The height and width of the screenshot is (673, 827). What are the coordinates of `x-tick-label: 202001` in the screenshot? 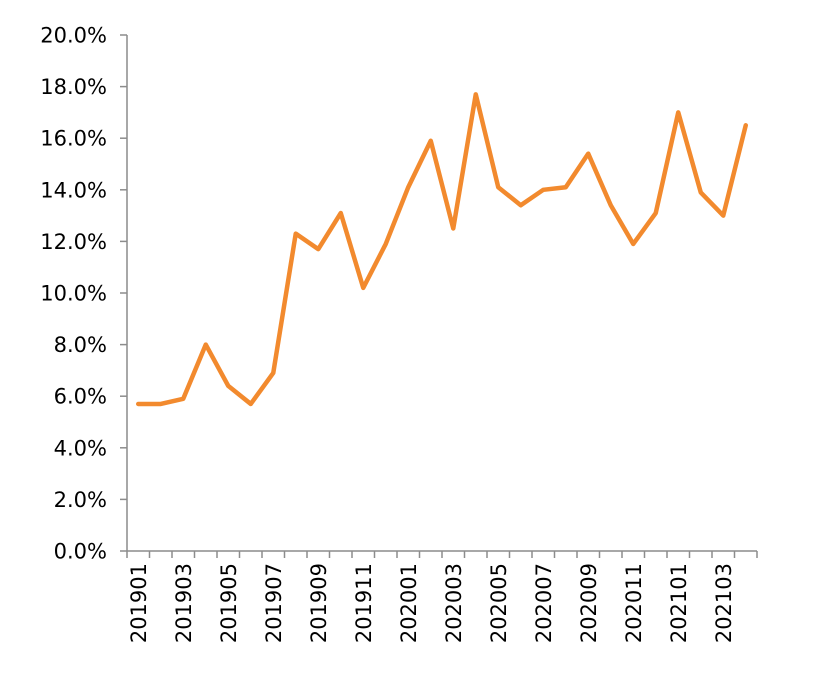 It's located at (409, 603).